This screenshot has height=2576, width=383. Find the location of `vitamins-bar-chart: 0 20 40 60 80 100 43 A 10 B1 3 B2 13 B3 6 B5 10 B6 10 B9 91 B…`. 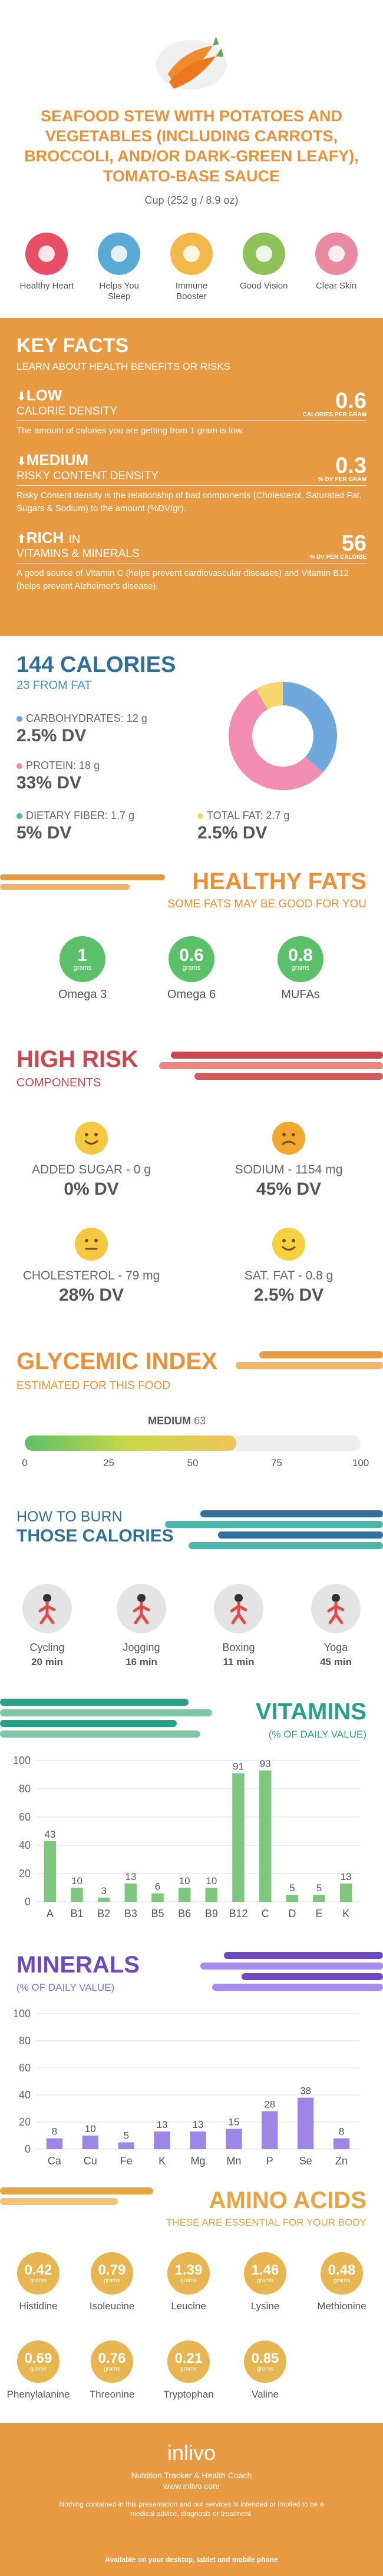

vitamins-bar-chart: 0 20 40 60 80 100 43 A 10 B1 3 B2 13 B3 6 B5 10 B6 10 B9 91 B… is located at coordinates (186, 1837).